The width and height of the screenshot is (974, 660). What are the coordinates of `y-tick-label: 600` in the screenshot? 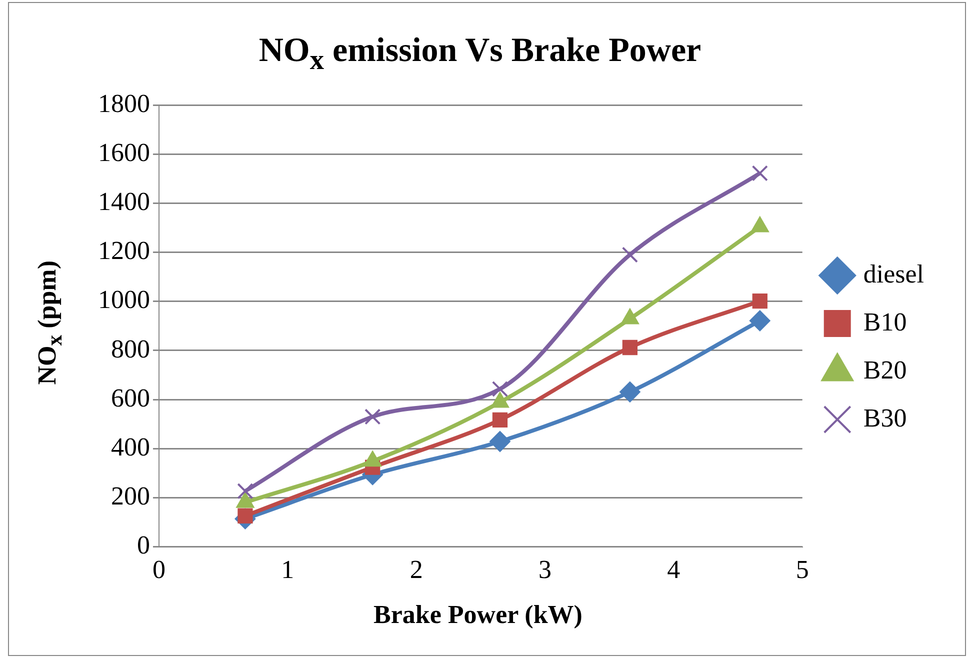 It's located at (130, 397).